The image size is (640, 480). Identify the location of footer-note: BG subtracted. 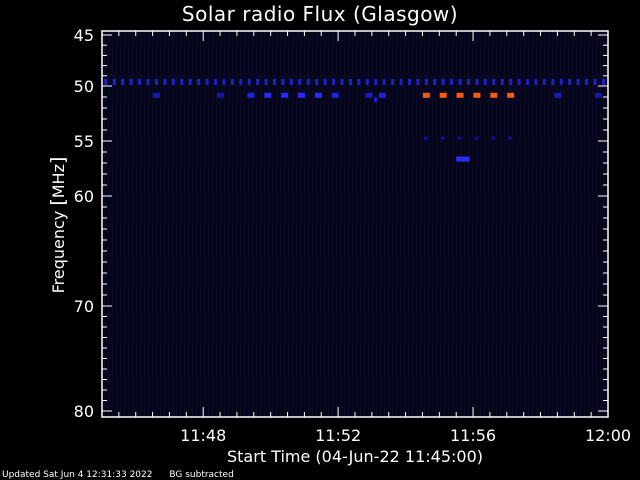
(201, 475).